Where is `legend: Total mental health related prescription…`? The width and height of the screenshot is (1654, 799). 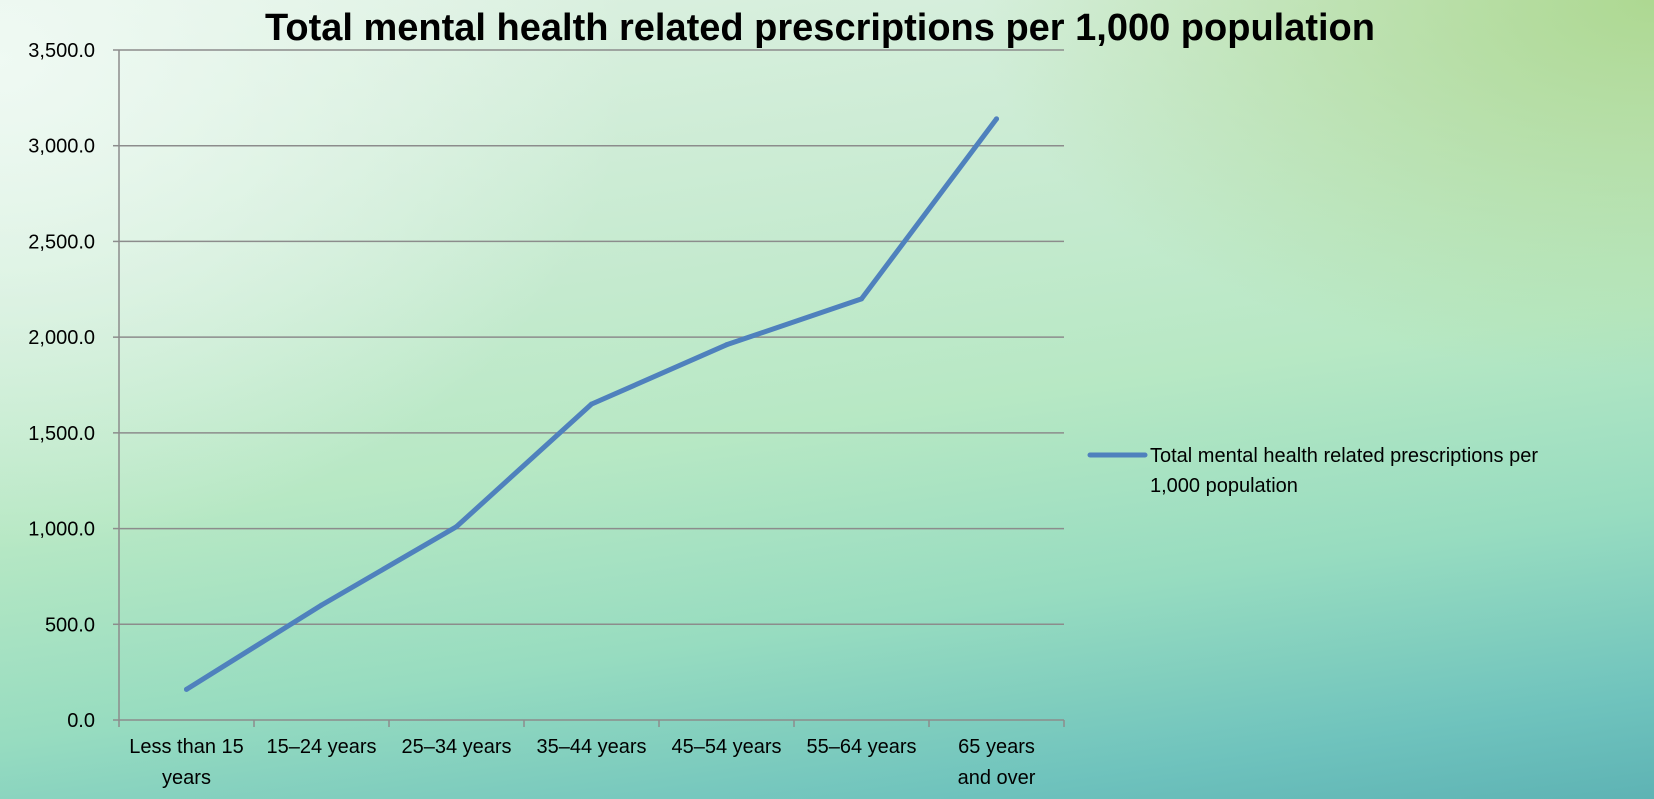 legend: Total mental health related prescription… is located at coordinates (1312, 471).